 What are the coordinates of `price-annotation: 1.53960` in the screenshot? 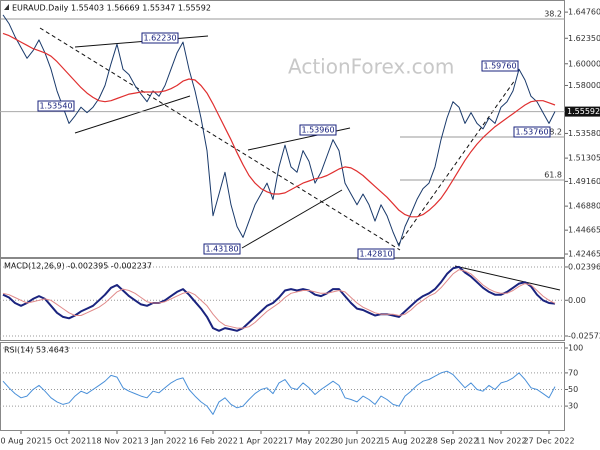 It's located at (317, 130).